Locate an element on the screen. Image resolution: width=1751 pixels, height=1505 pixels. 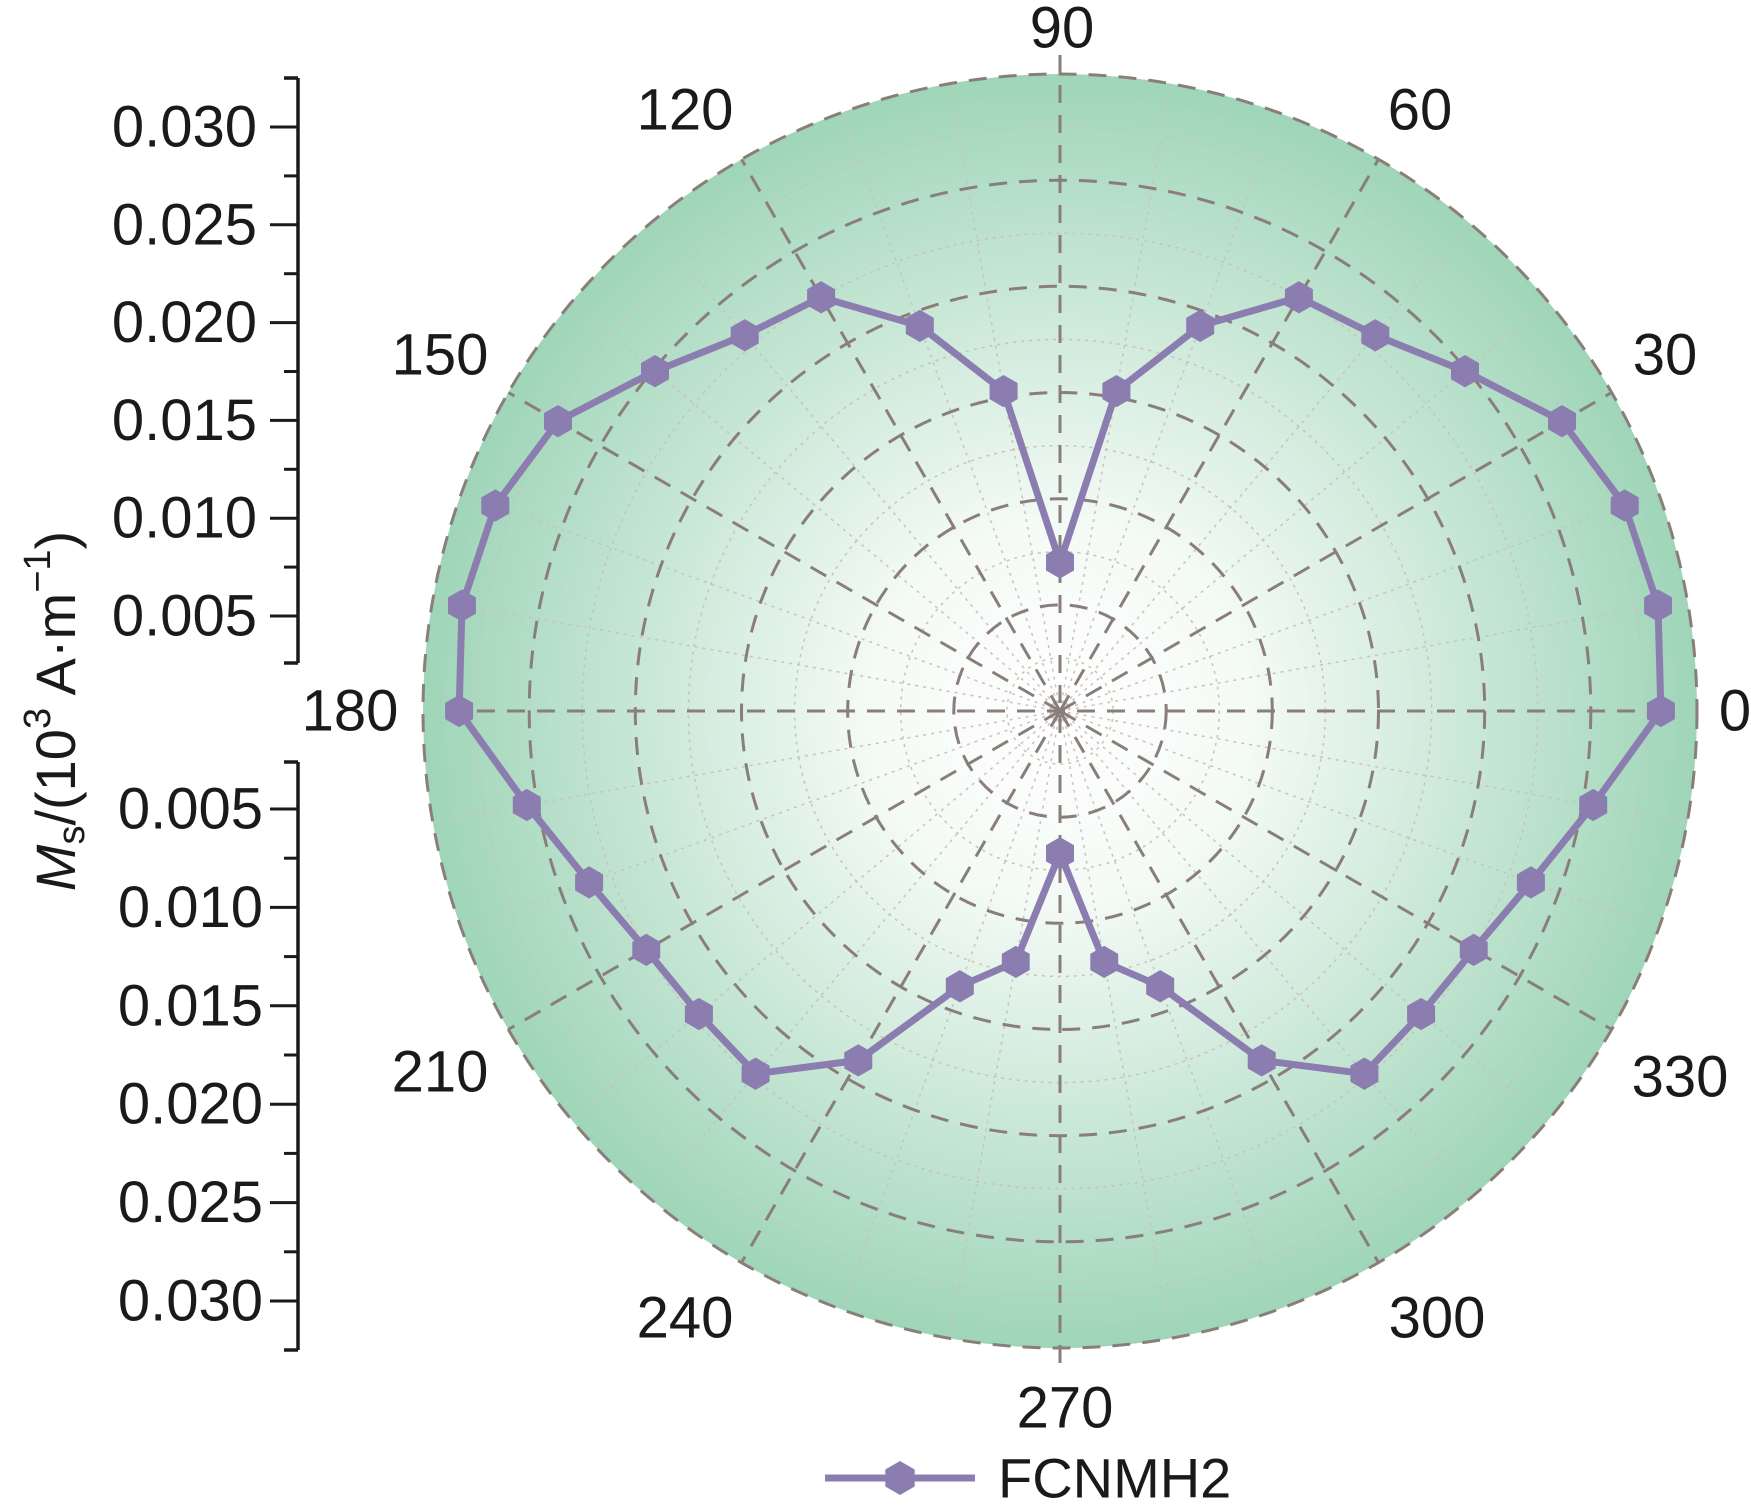
angle-label-60: 60 is located at coordinates (1420, 110).